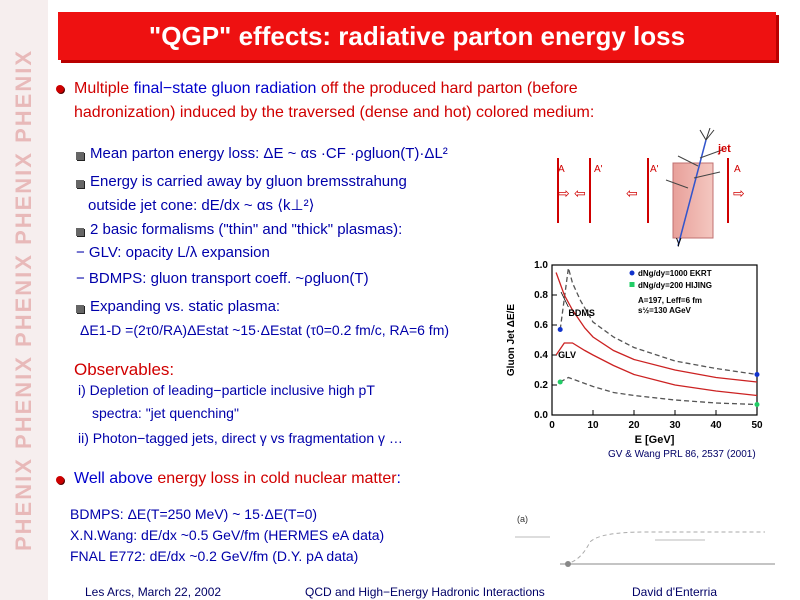 The width and height of the screenshot is (800, 600). Describe the element at coordinates (201, 205) in the screenshot. I see `sub2-line2: outside jet cone: dE/dx ~ αs ⟨k⊥²⟩` at that location.